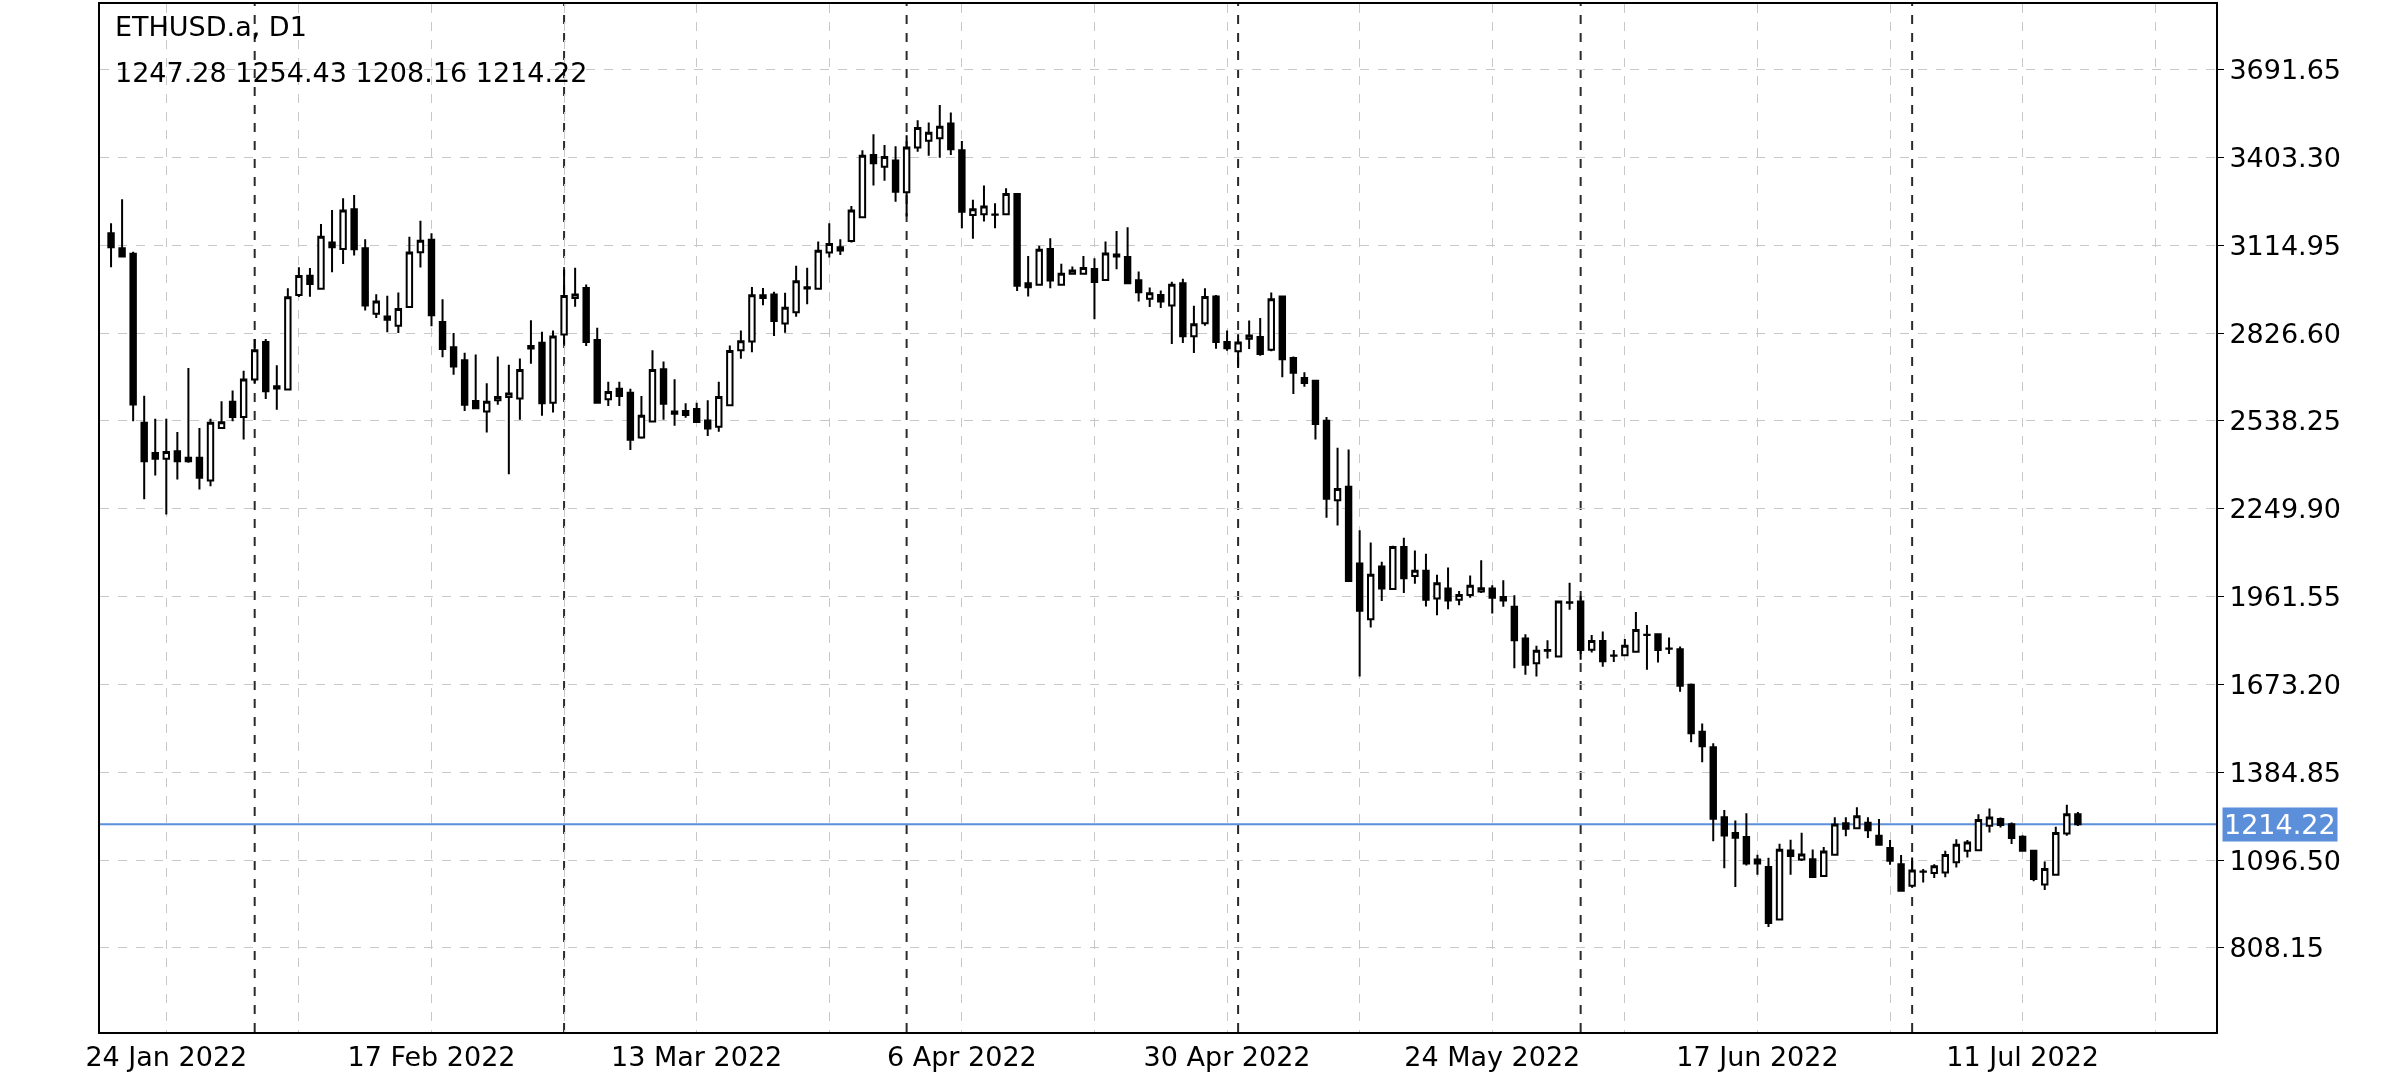 The height and width of the screenshot is (1080, 2400). What do you see at coordinates (431, 1057) in the screenshot?
I see `x-tick-label: 17 Feb 2022` at bounding box center [431, 1057].